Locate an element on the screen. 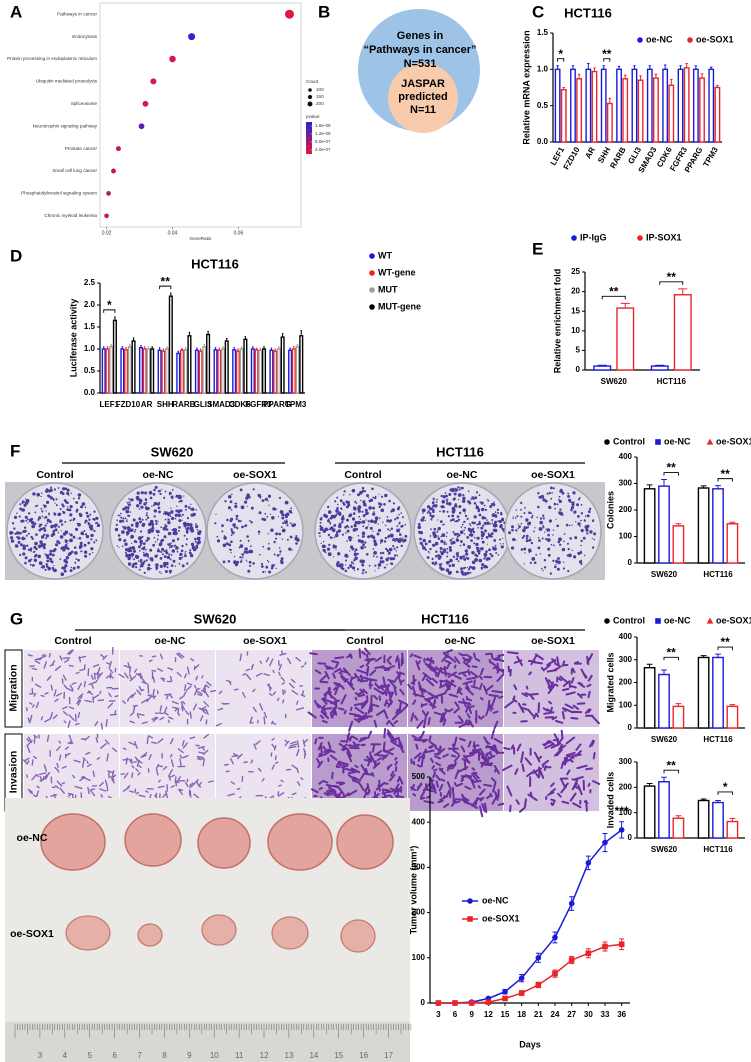  legend-title: Count is located at coordinates (312, 81).